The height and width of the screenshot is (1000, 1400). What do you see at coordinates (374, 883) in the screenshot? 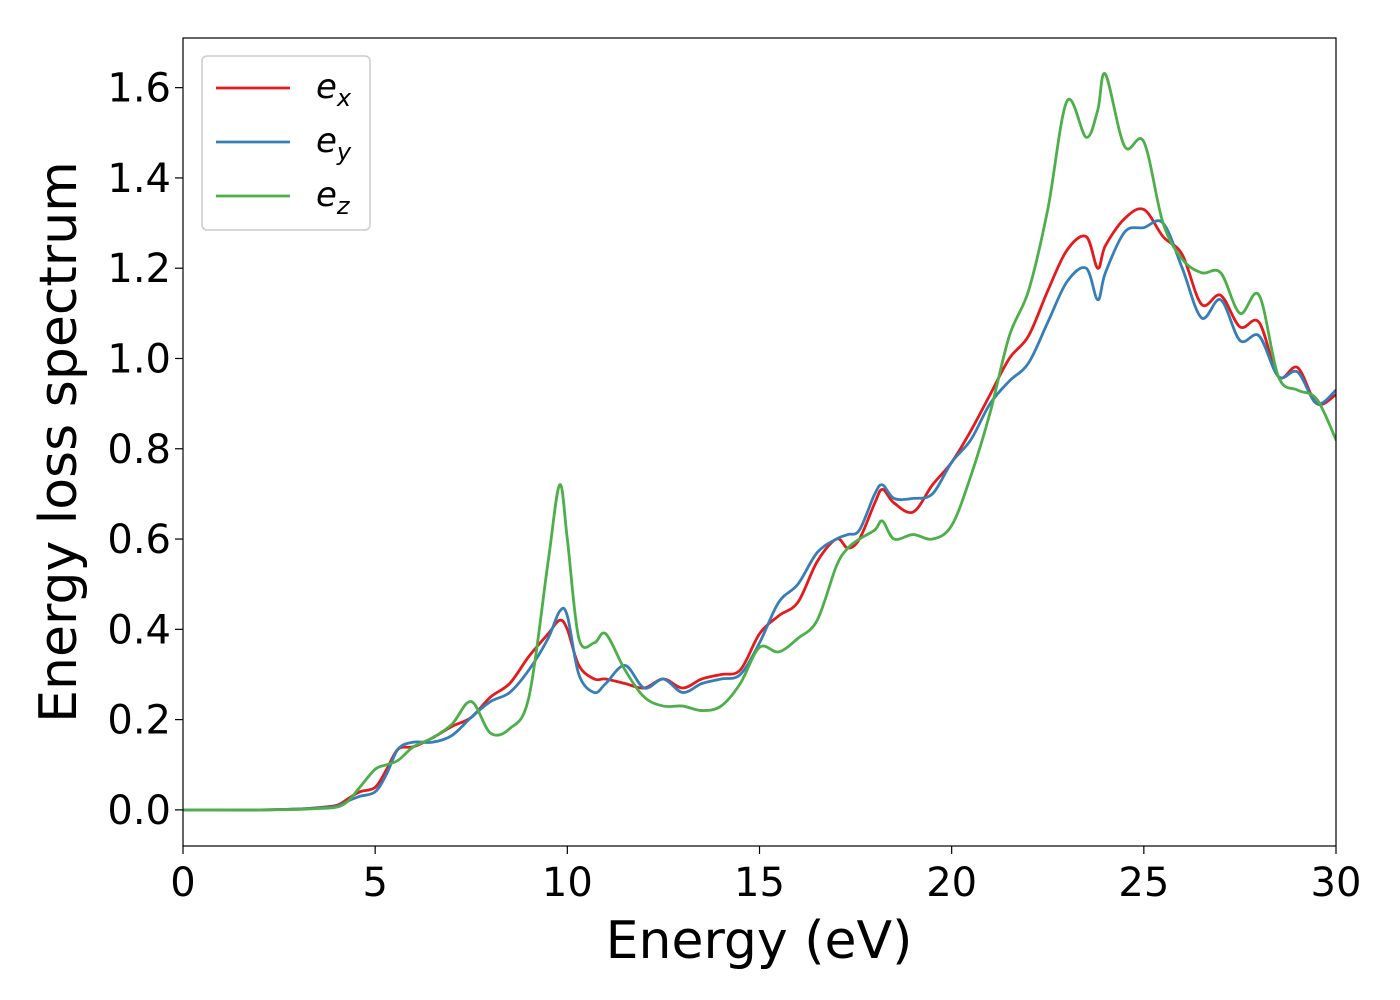
I see `x-tick-label: 5` at bounding box center [374, 883].